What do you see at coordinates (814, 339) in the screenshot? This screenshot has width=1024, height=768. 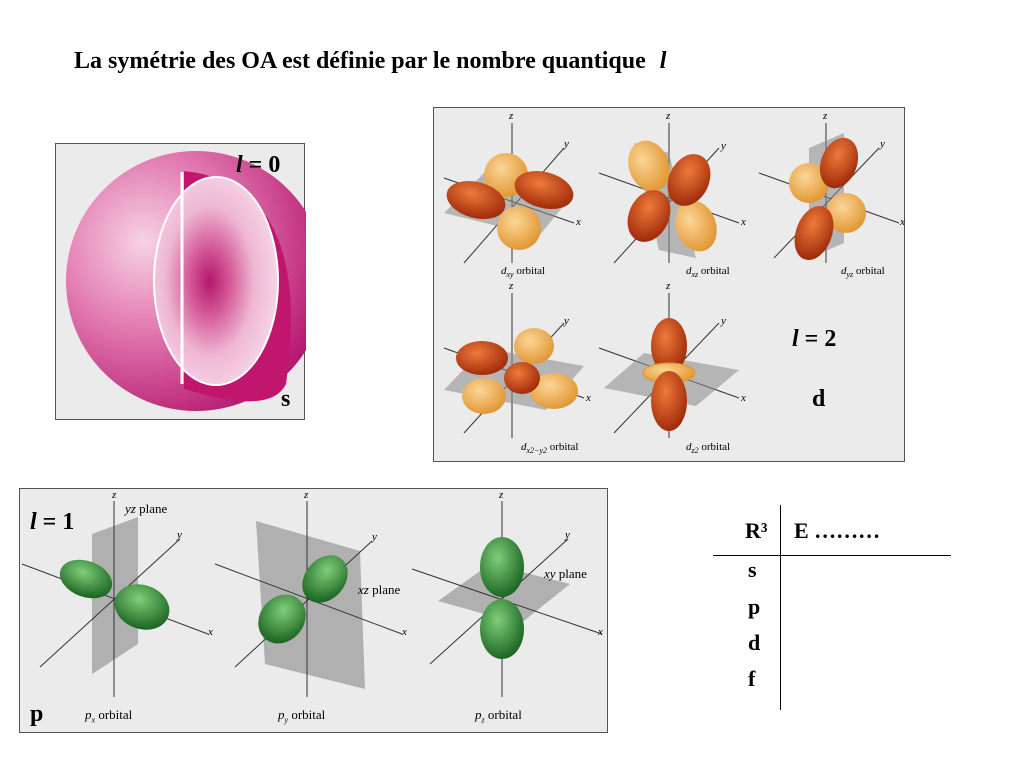 I see `d-quantum-number-label: l = 2` at bounding box center [814, 339].